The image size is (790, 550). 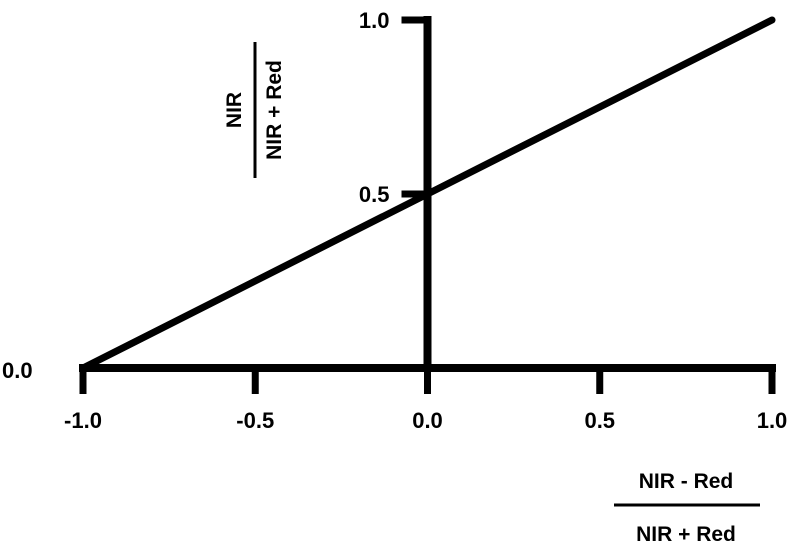 I want to click on y-tick-label: 1.0, so click(x=374, y=20).